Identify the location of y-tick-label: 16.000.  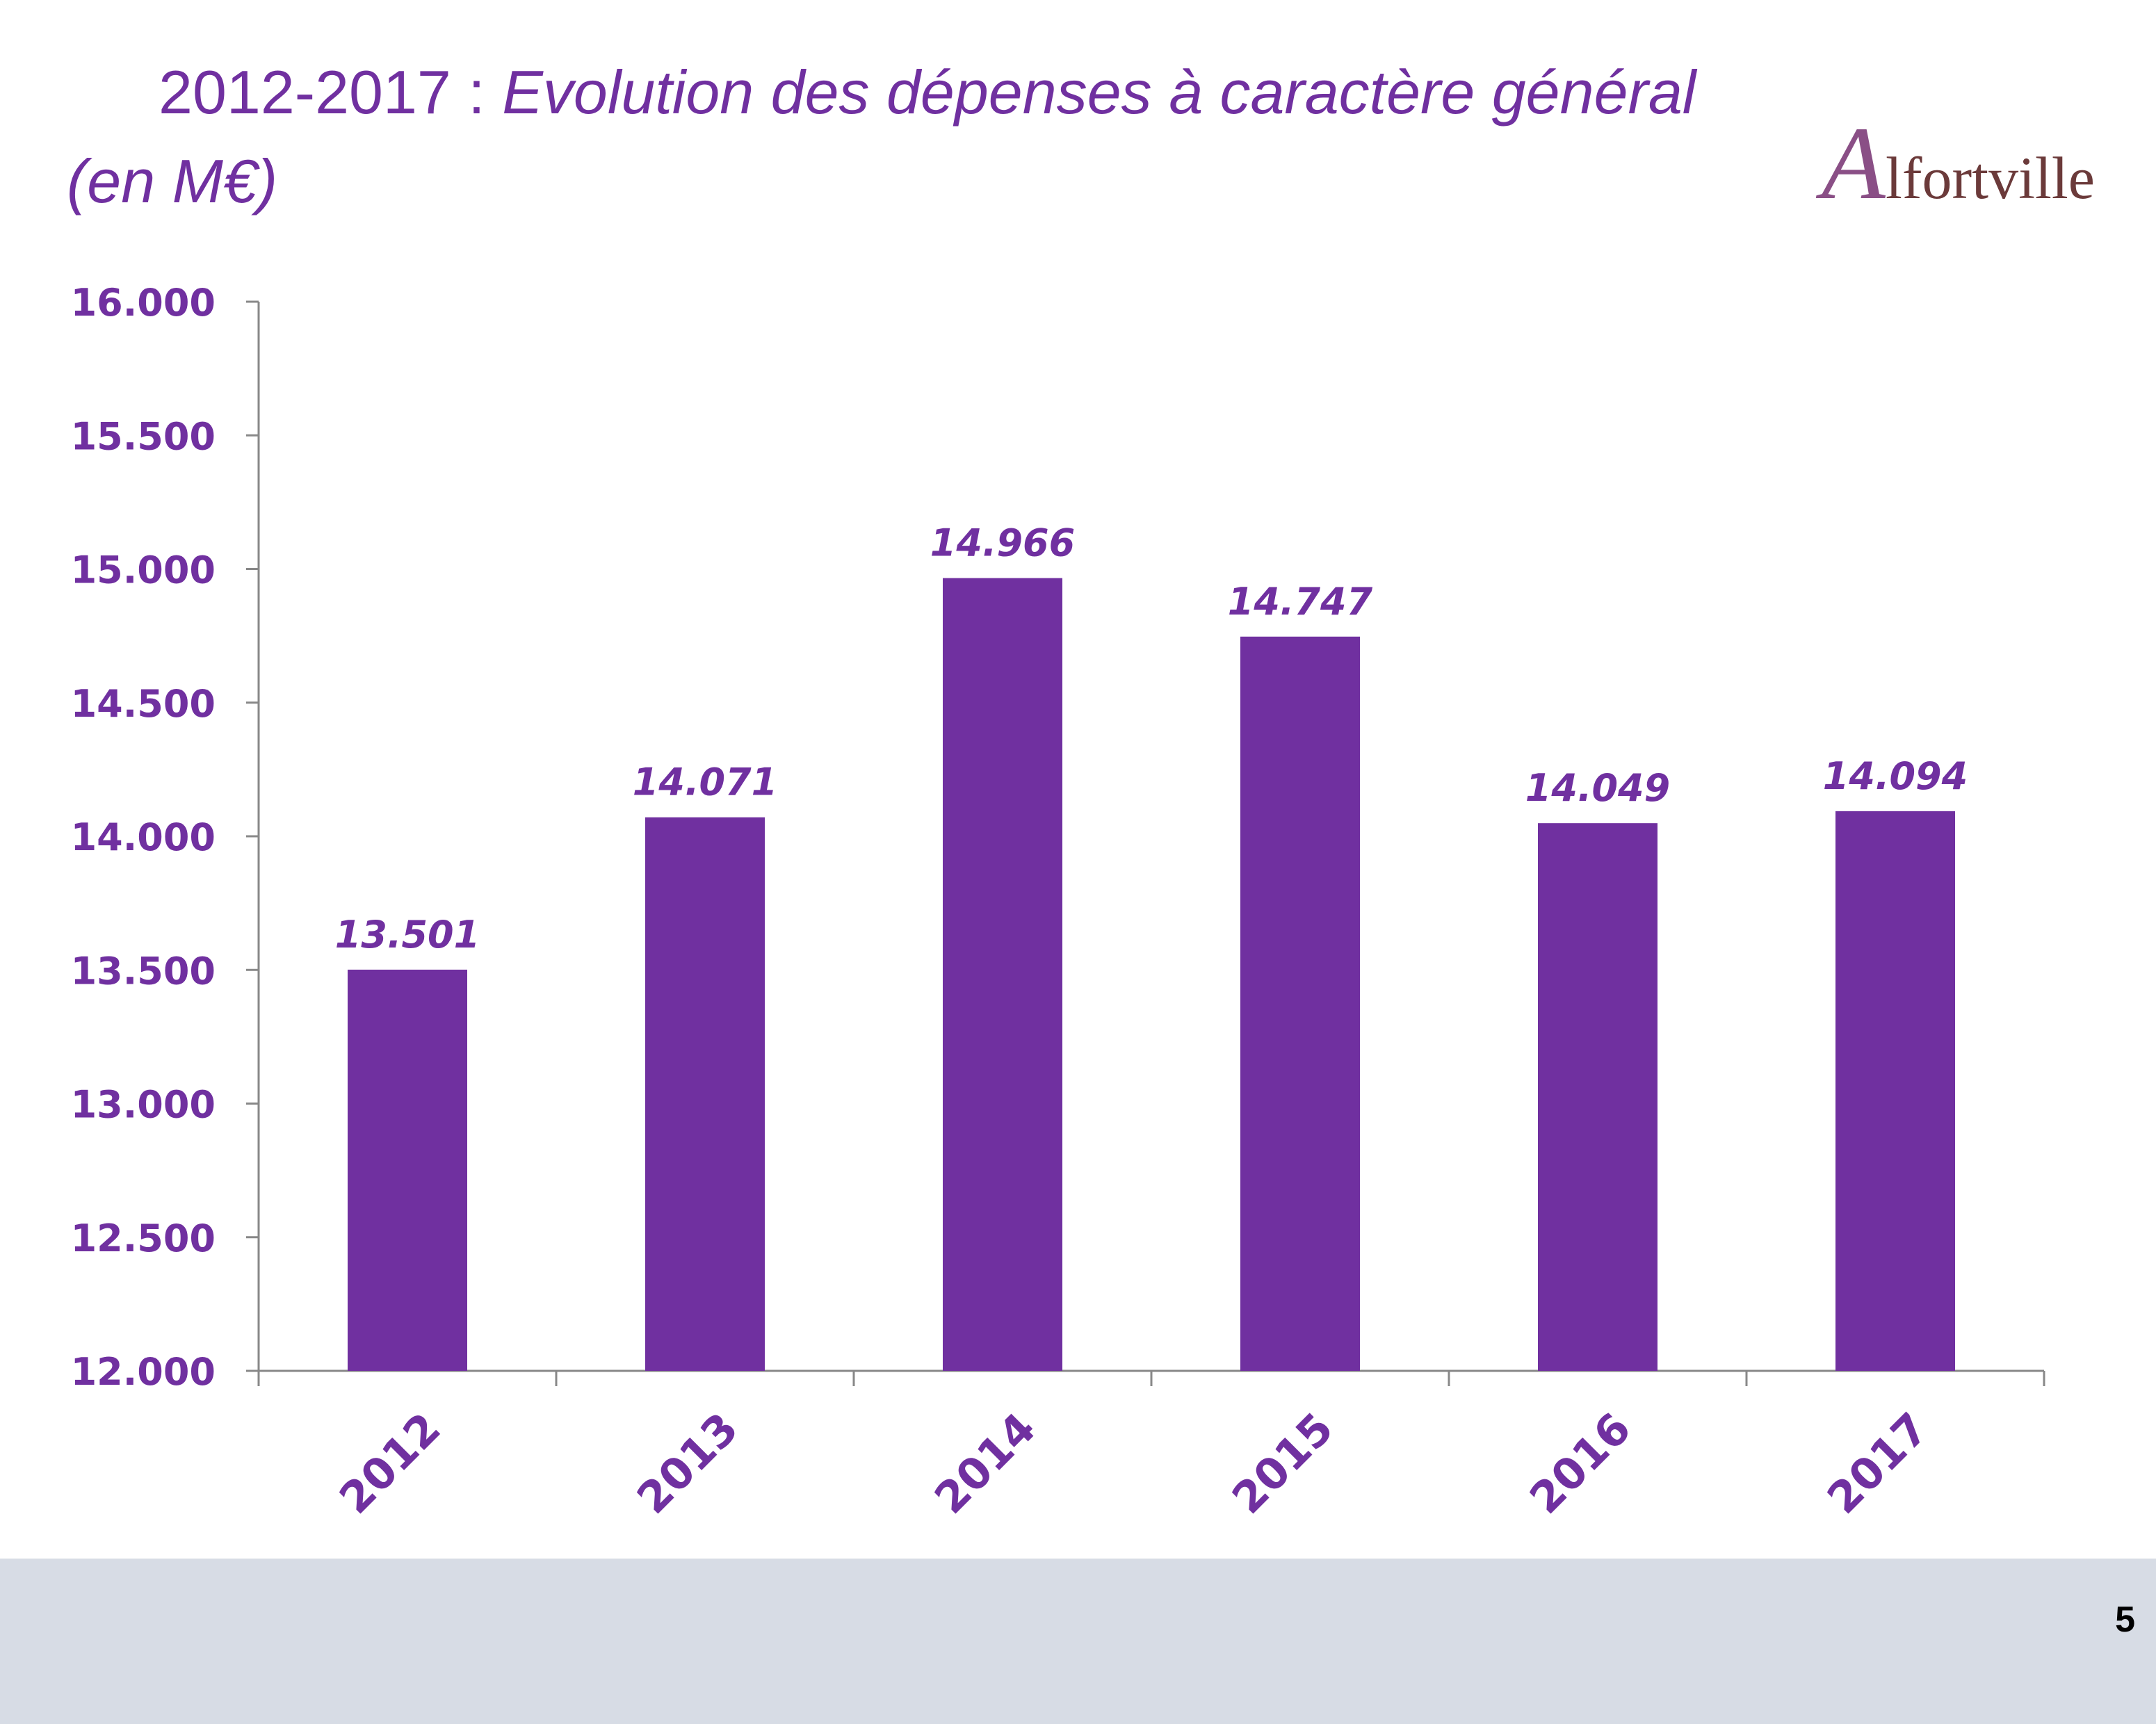
(143, 303).